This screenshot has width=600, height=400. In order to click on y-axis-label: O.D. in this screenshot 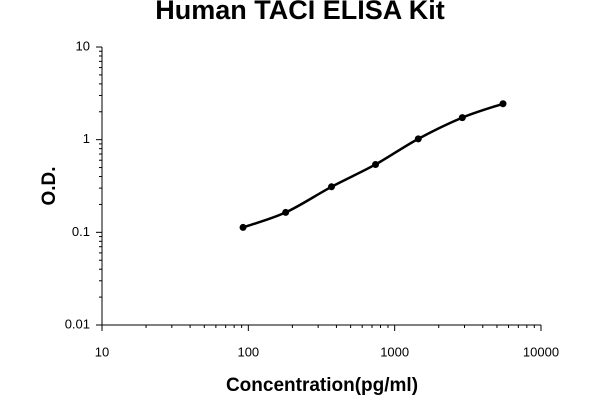, I will do `click(49, 185)`.